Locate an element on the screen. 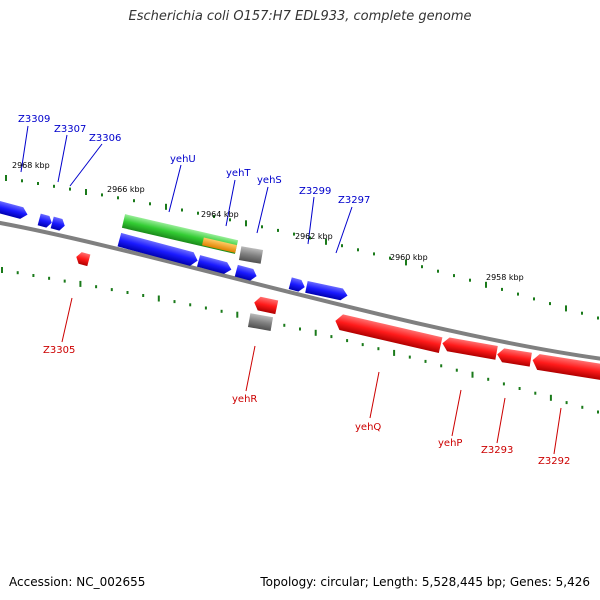 The height and width of the screenshot is (600, 600). gene-label-yehq: yehQ is located at coordinates (368, 427).